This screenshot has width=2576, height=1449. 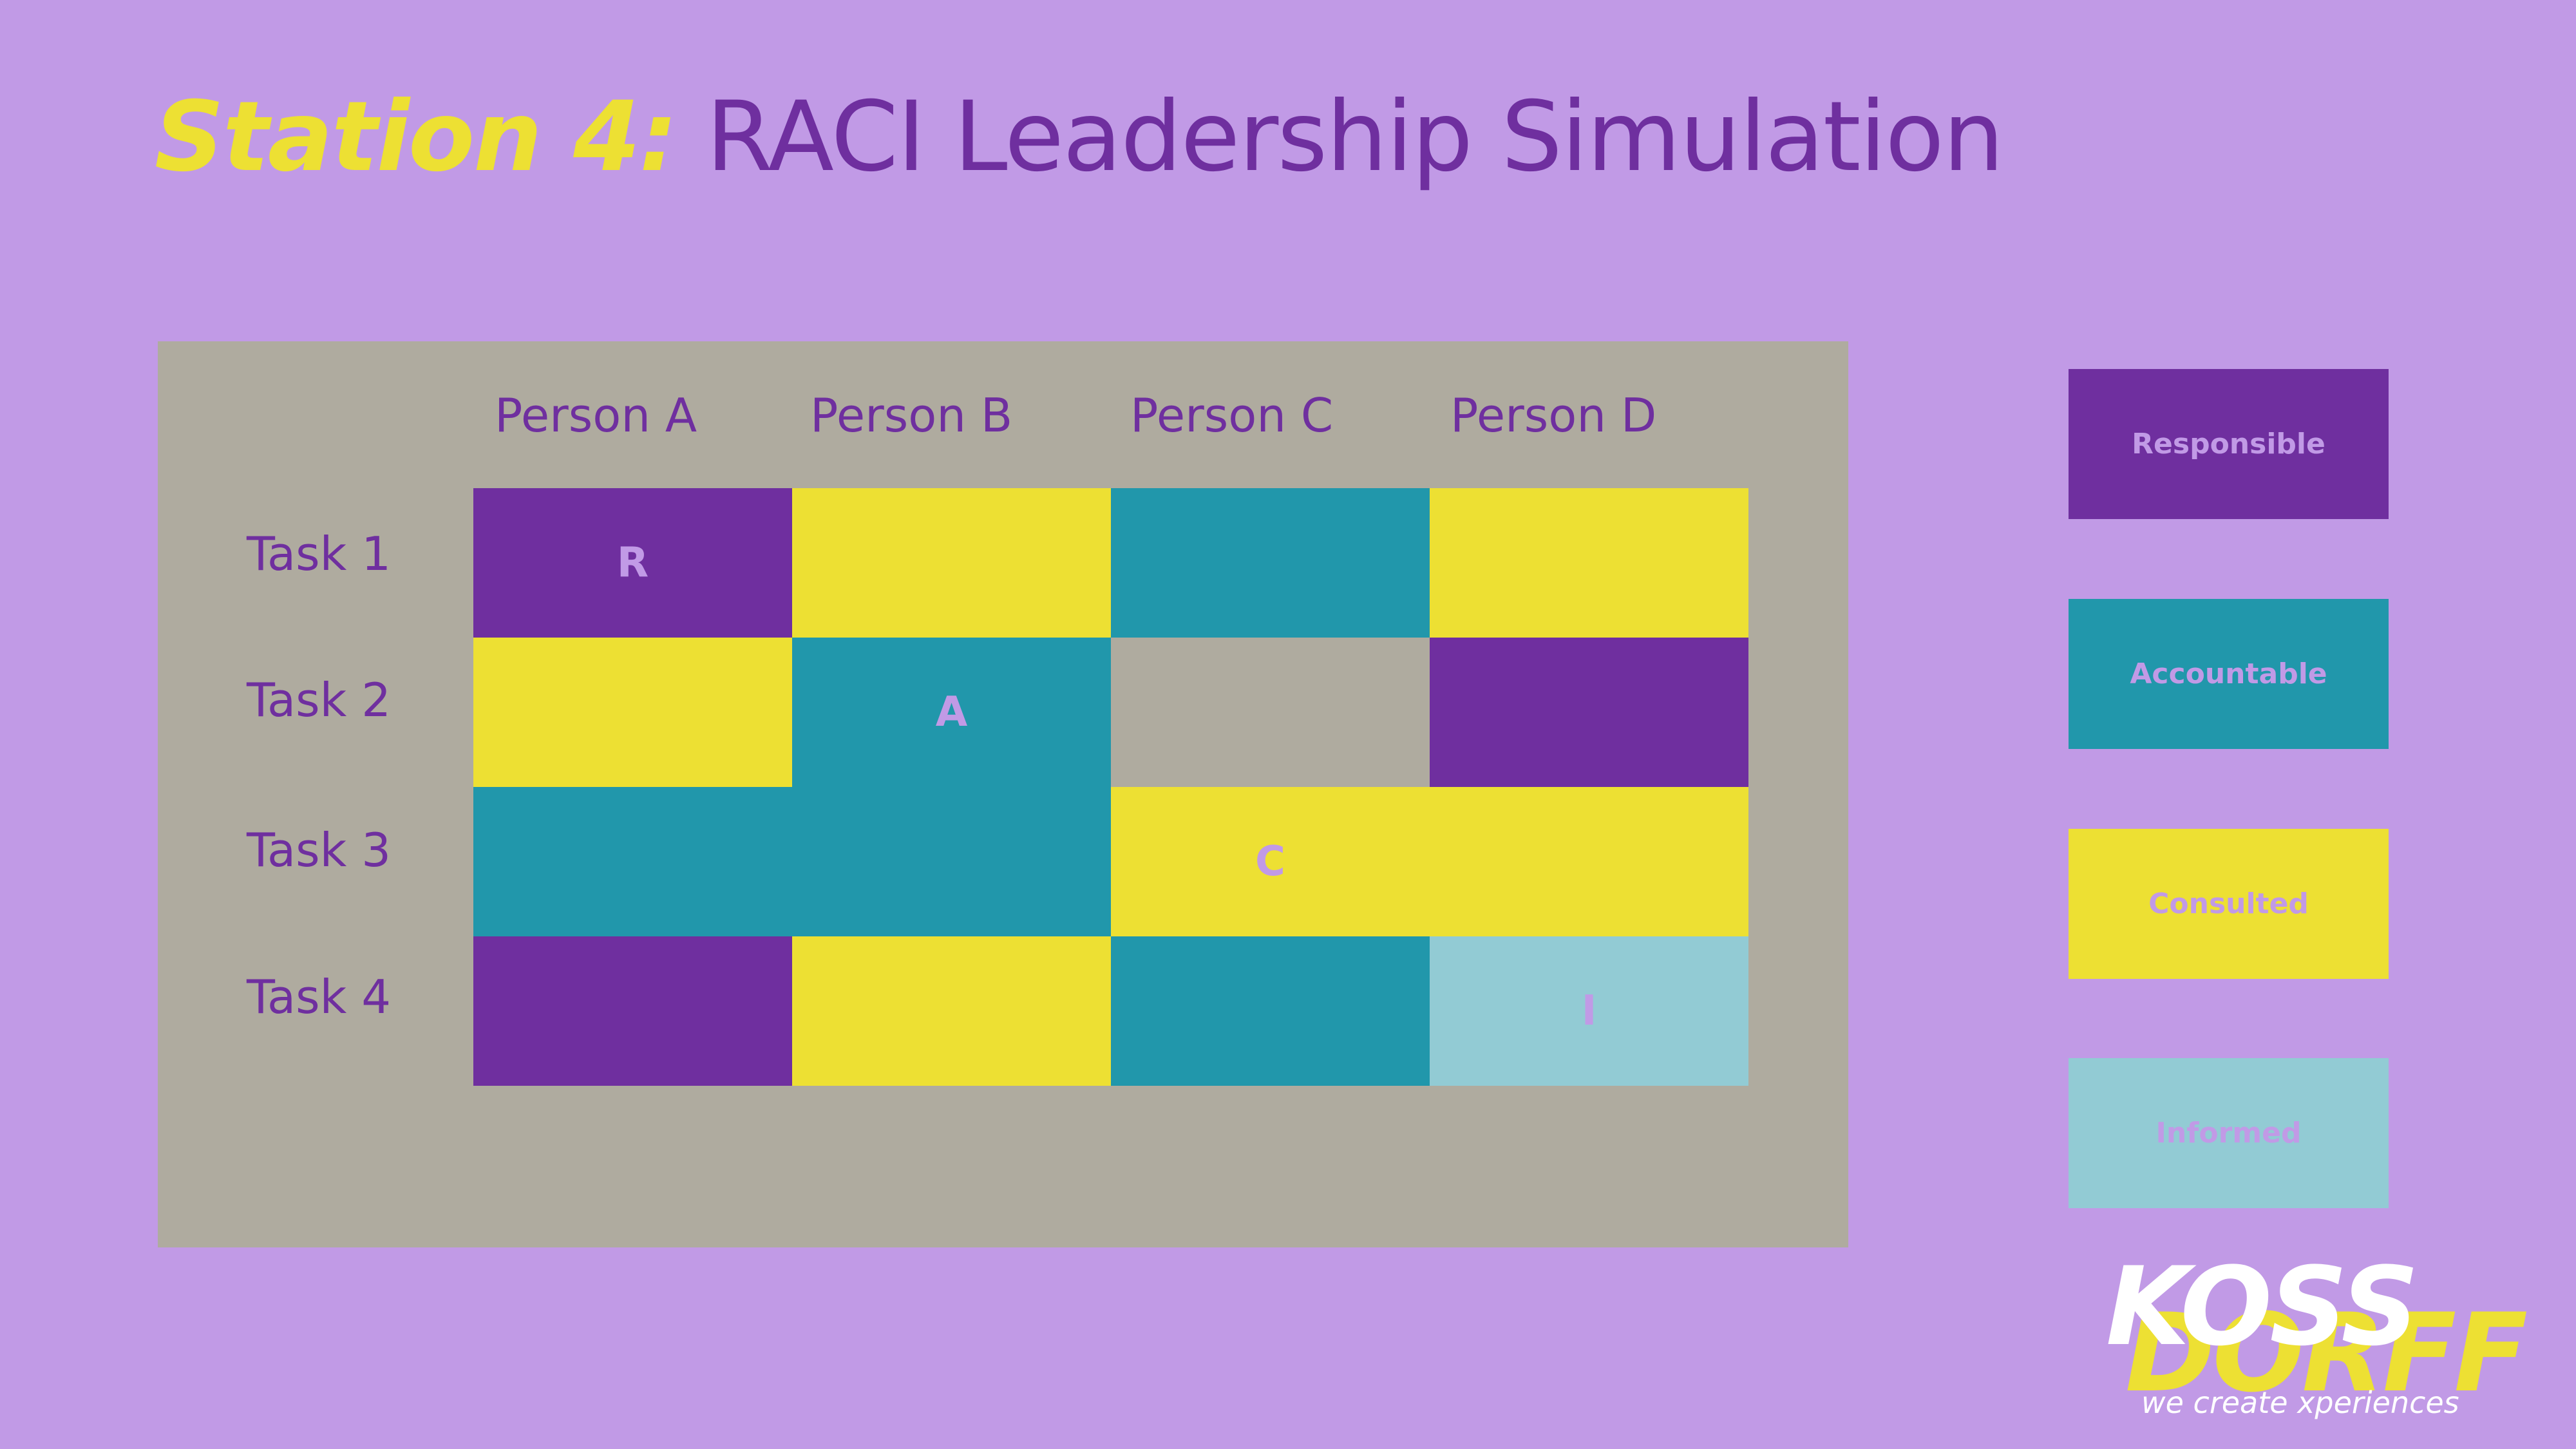 I want to click on page-title: Station 4: RACI Leadership Simulation, so click(x=1079, y=137).